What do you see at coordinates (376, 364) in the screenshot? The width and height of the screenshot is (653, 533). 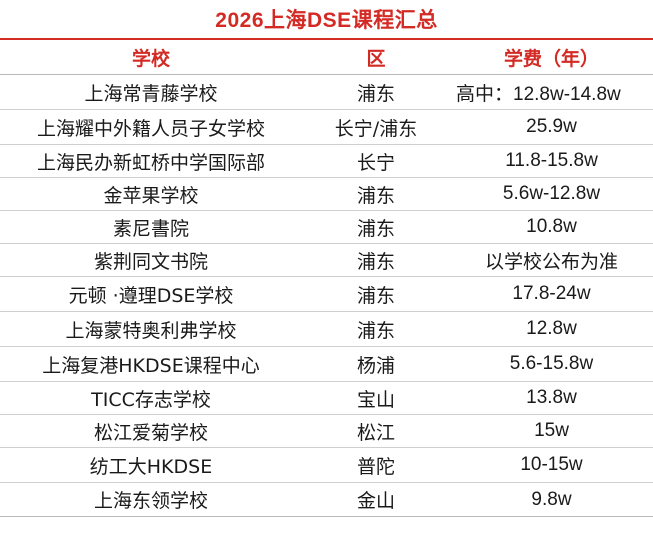 I see `cell-district: 杨浦` at bounding box center [376, 364].